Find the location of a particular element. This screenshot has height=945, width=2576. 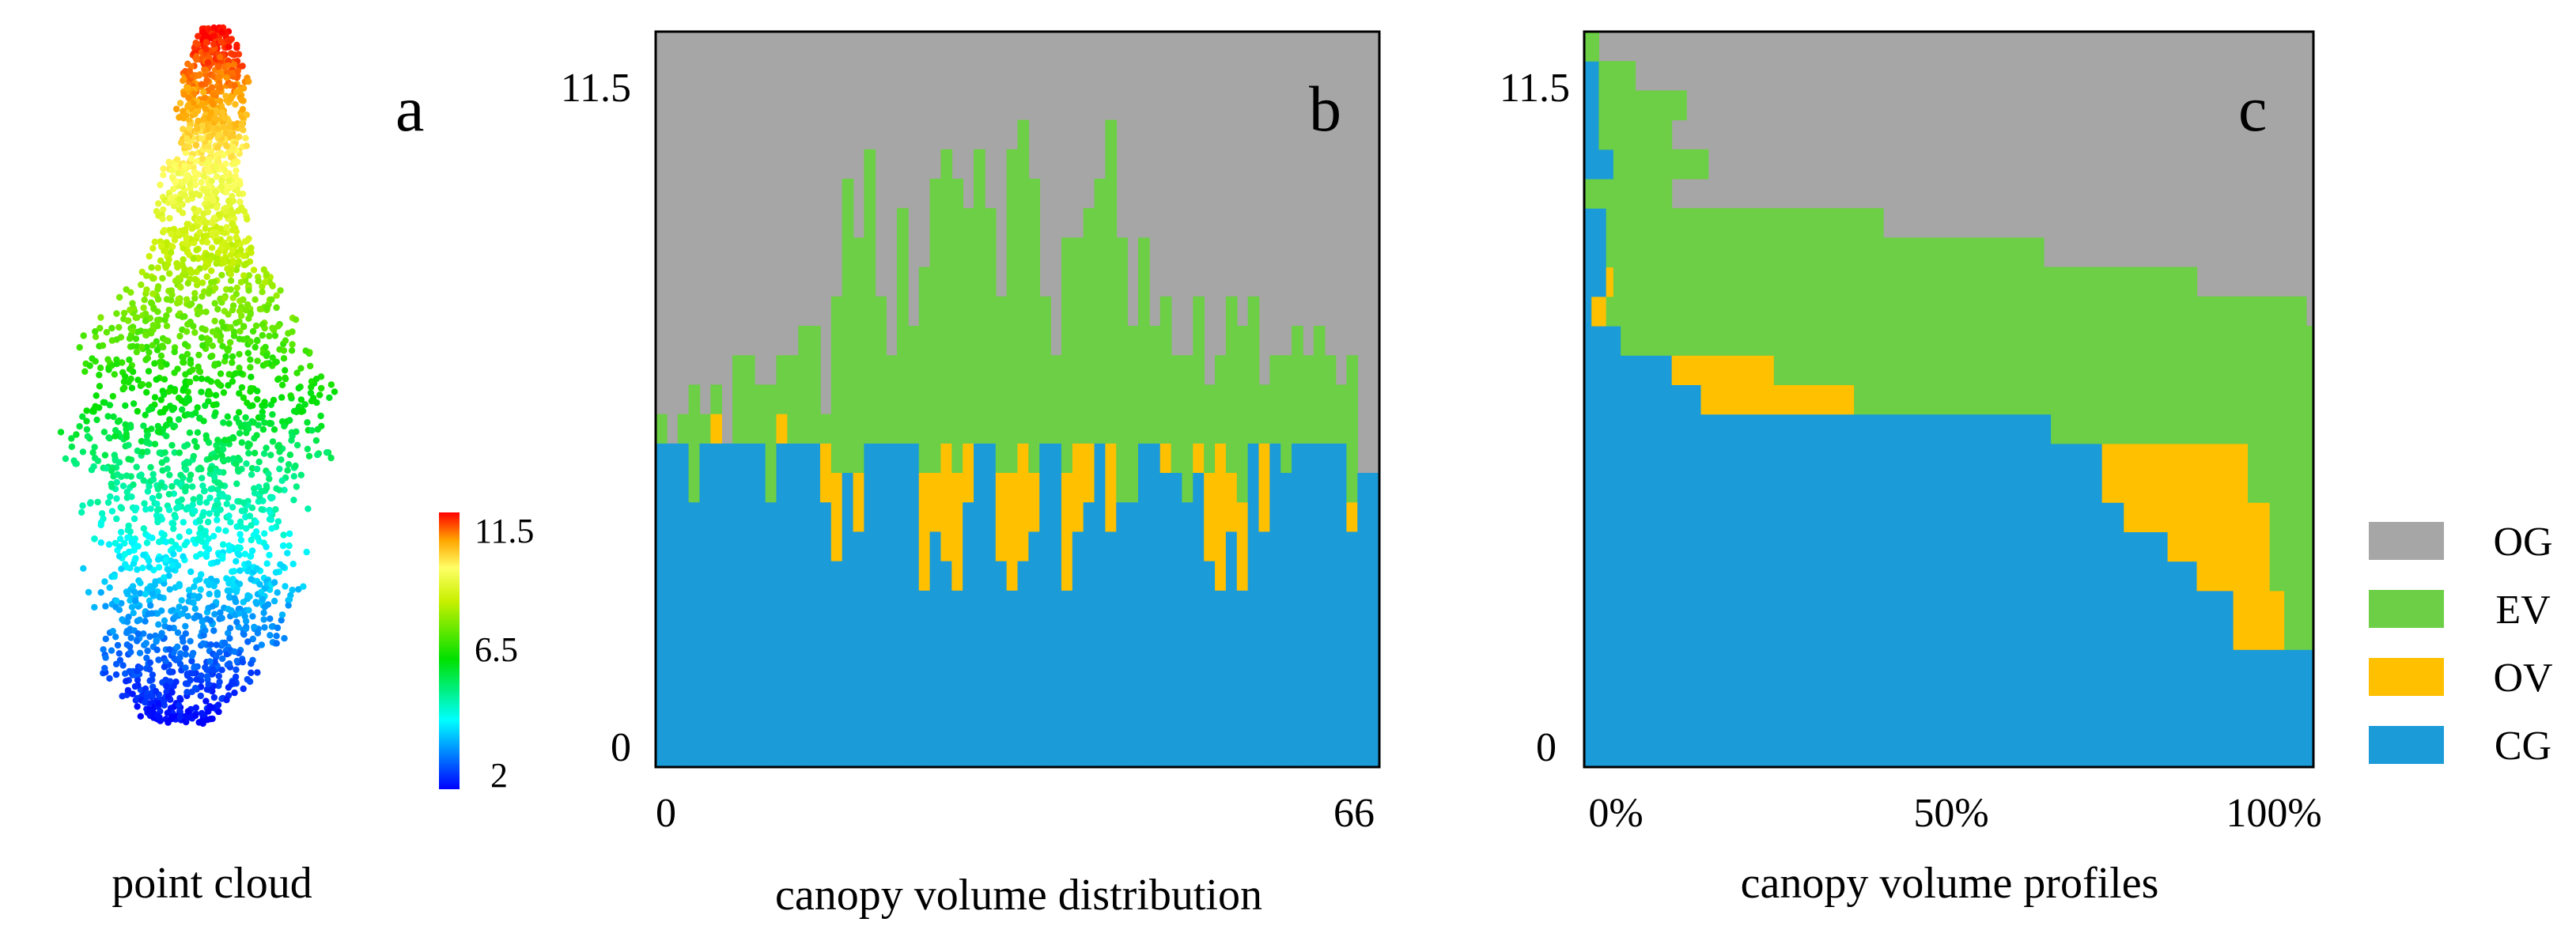

legend-swatch-cg is located at coordinates (2406, 745).